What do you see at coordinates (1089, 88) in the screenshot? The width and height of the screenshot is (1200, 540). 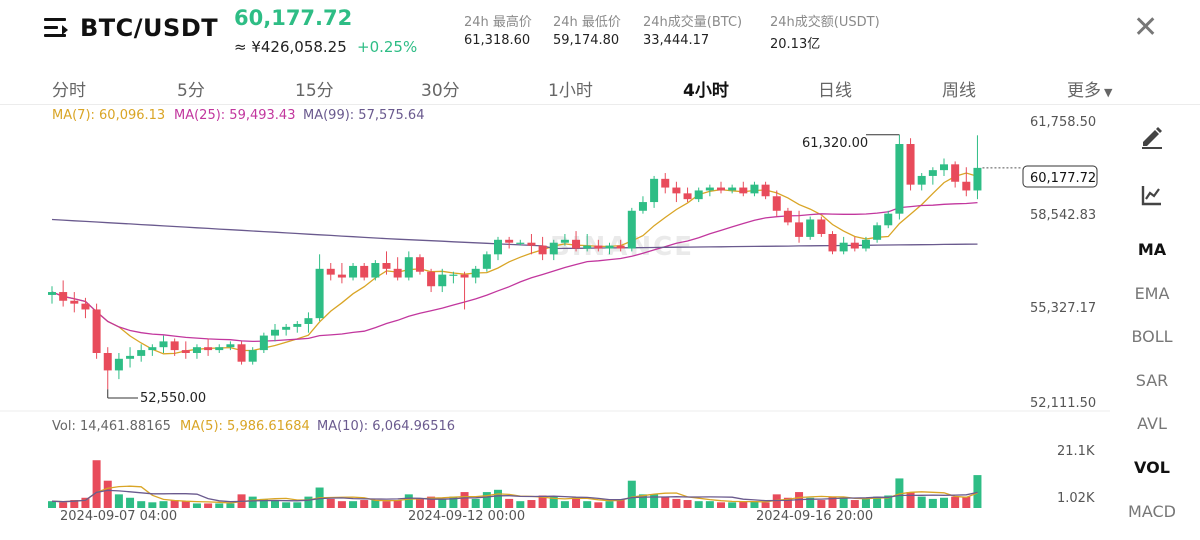 I see `tab-more: 更多 ▼` at bounding box center [1089, 88].